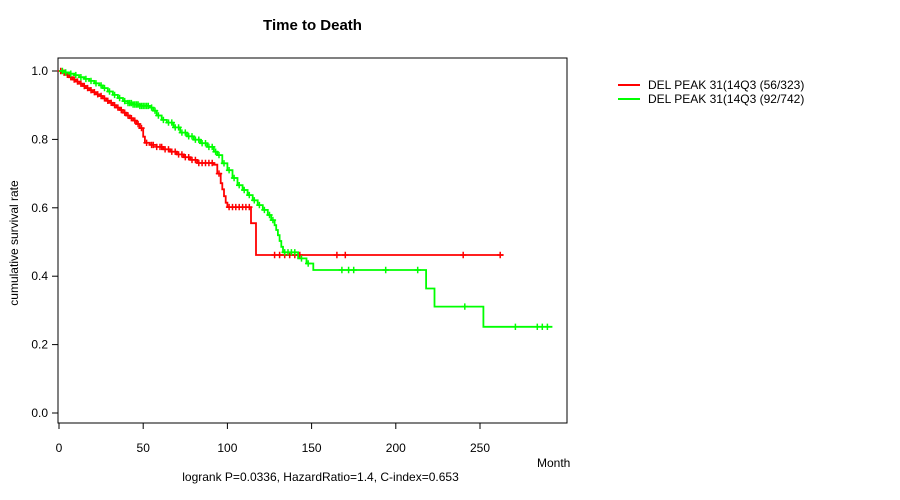  I want to click on x-tick-label: 50, so click(144, 448).